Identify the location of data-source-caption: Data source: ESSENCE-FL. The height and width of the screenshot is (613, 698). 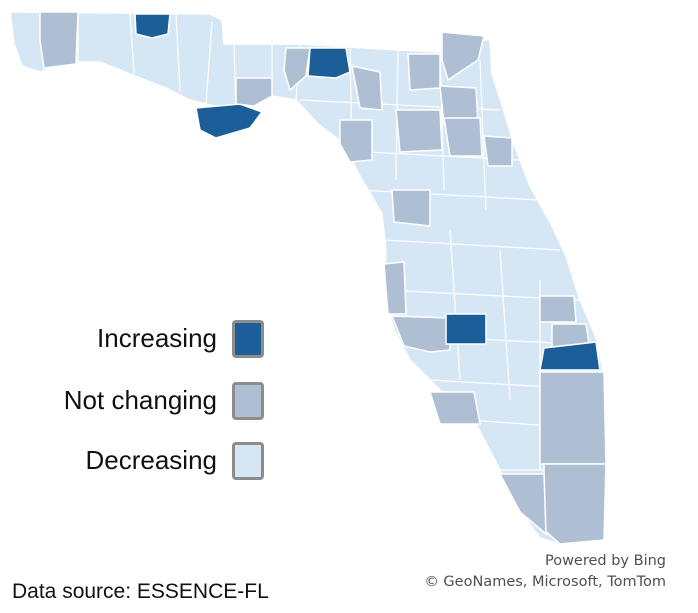
(140, 591).